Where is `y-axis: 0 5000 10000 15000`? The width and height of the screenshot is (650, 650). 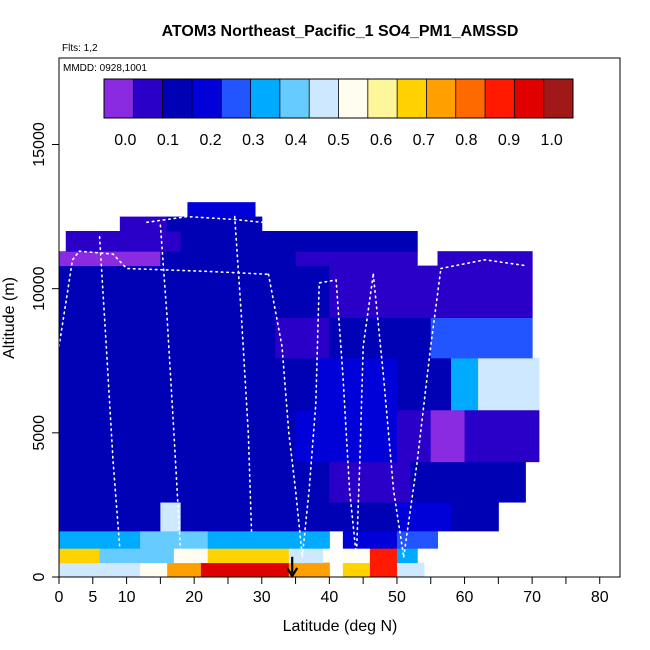 y-axis: 0 5000 10000 15000 is located at coordinates (45, 351).